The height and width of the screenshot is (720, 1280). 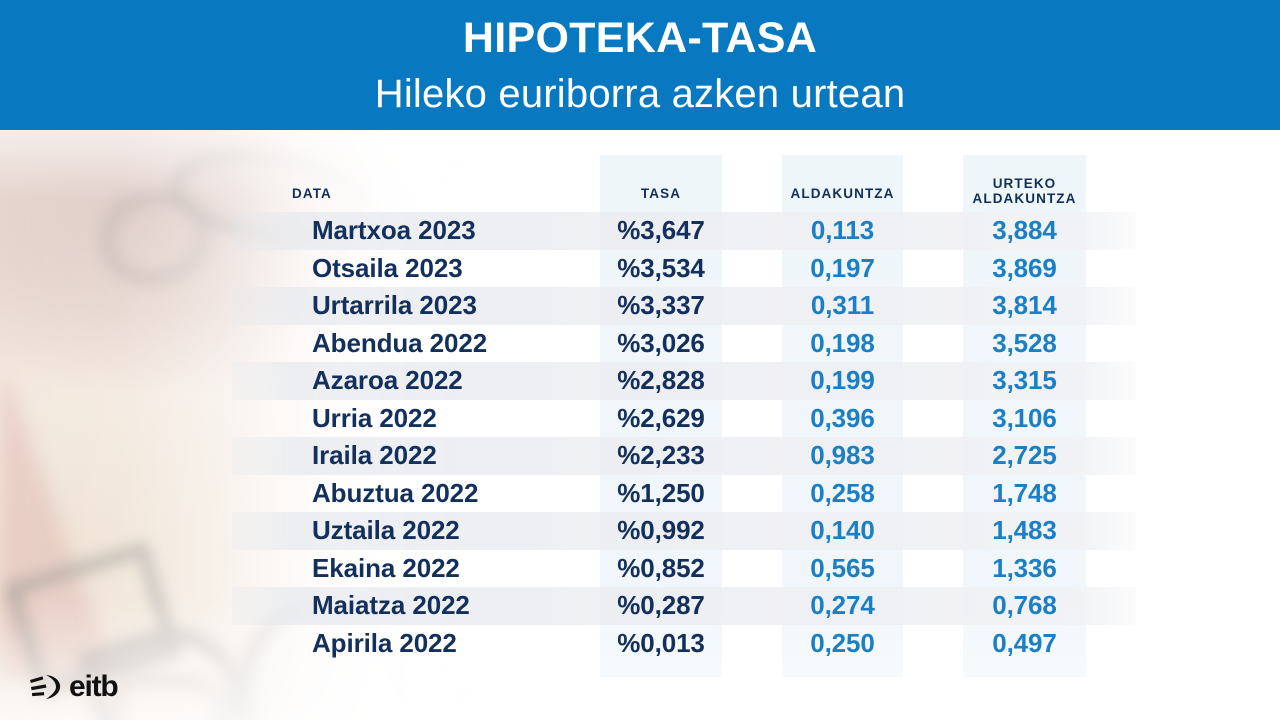 I want to click on table-row: Ekaina 2022 %0,852 0,565 1,336, so click(x=684, y=569).